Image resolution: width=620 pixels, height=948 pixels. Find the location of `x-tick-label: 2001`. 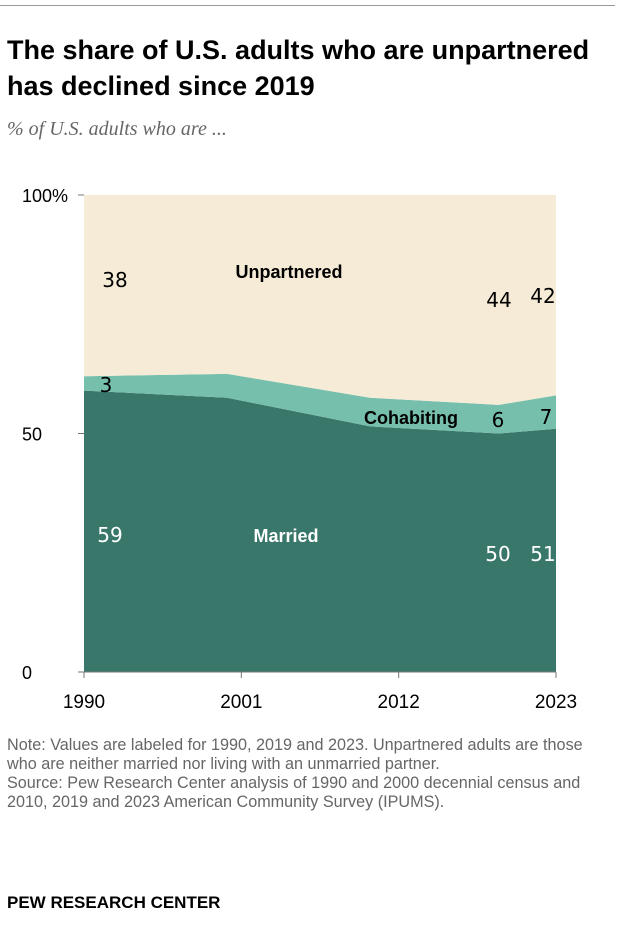

x-tick-label: 2001 is located at coordinates (241, 702).